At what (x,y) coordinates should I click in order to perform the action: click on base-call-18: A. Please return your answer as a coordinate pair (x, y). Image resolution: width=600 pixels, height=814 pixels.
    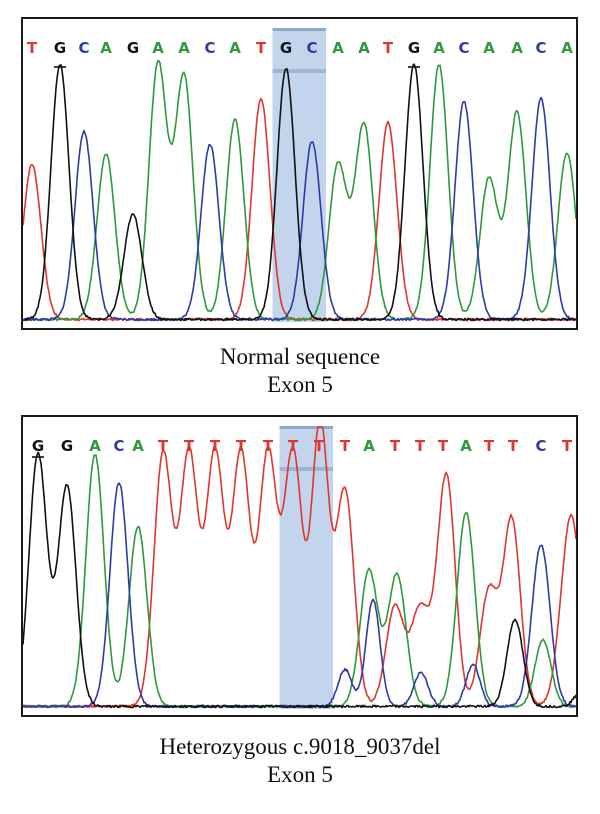
    Looking at the image, I should click on (466, 446).